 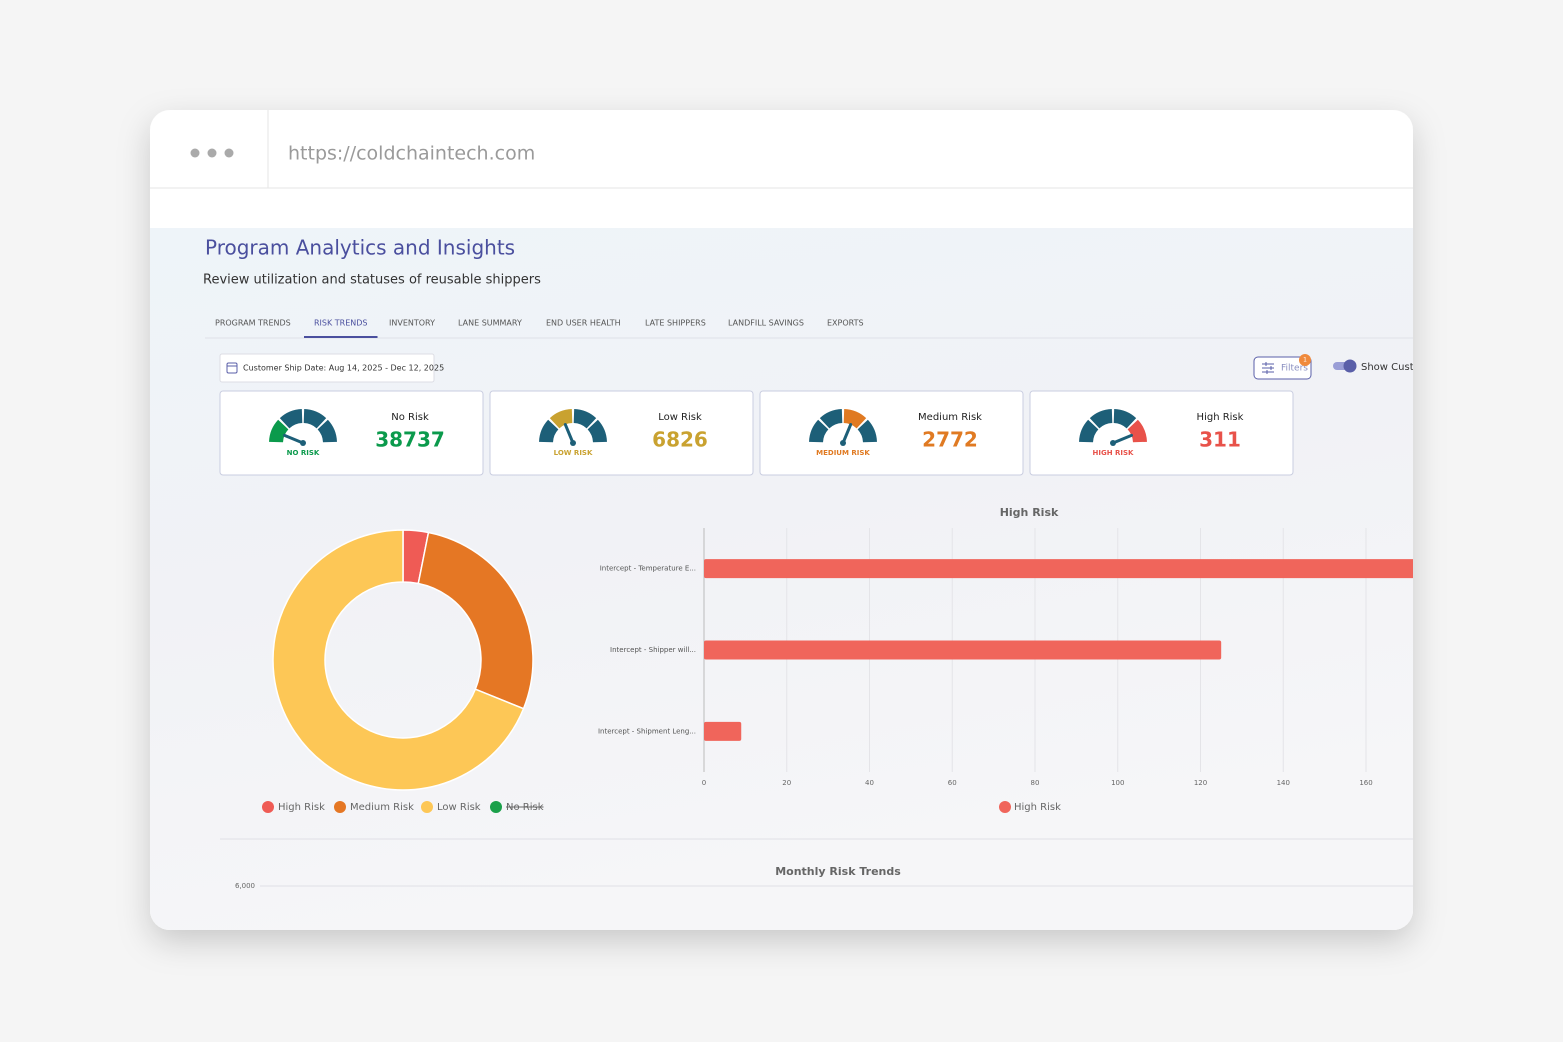 I want to click on y-tick-label: 6,000, so click(x=245, y=886).